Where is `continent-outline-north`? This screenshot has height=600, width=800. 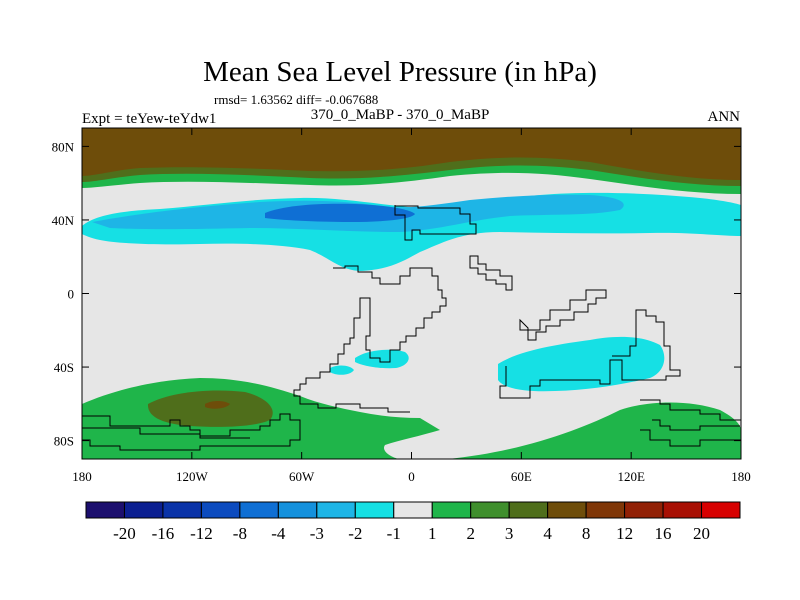 continent-outline-north is located at coordinates (435, 223).